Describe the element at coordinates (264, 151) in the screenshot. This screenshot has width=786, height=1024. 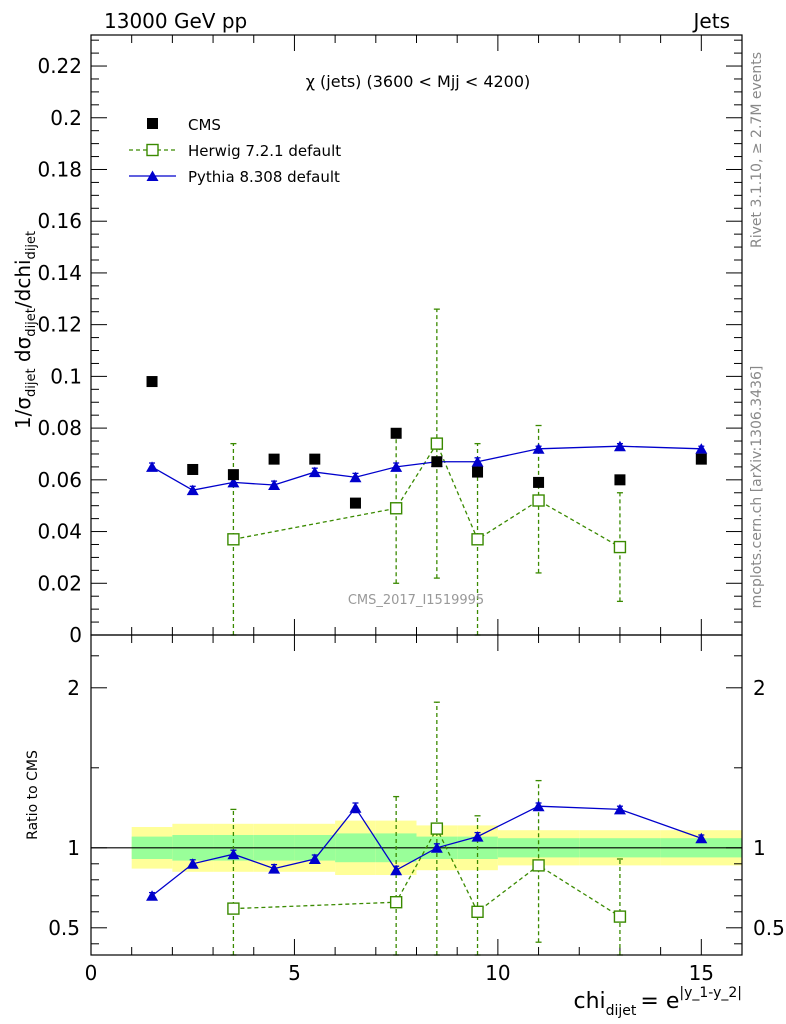
I see `legend-label-herwig: Herwig 7.2.1 default` at that location.